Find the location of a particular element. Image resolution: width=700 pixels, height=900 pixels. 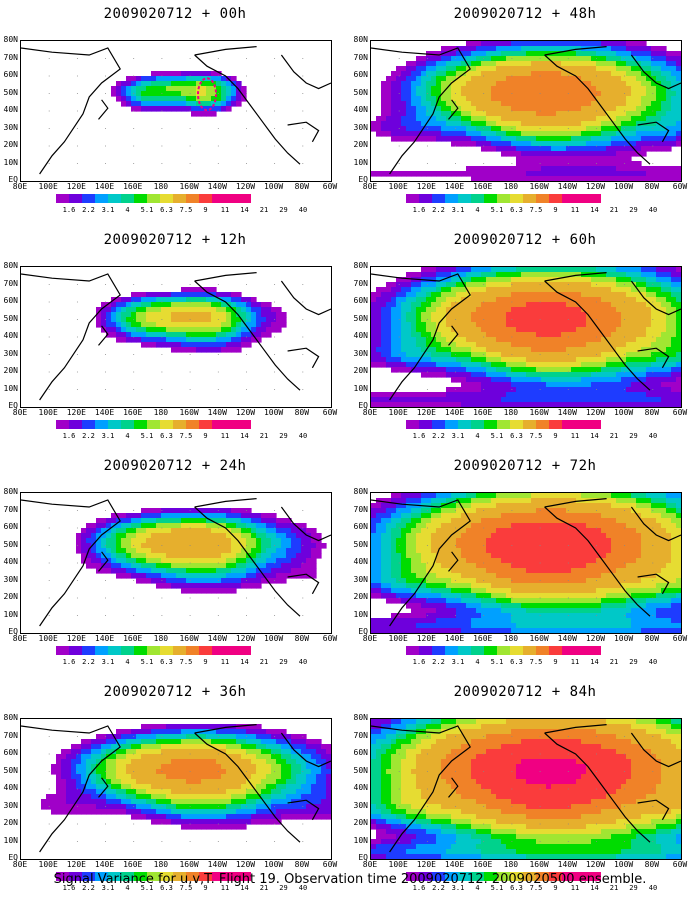

latitude-label: EQ is located at coordinates (363, 405).